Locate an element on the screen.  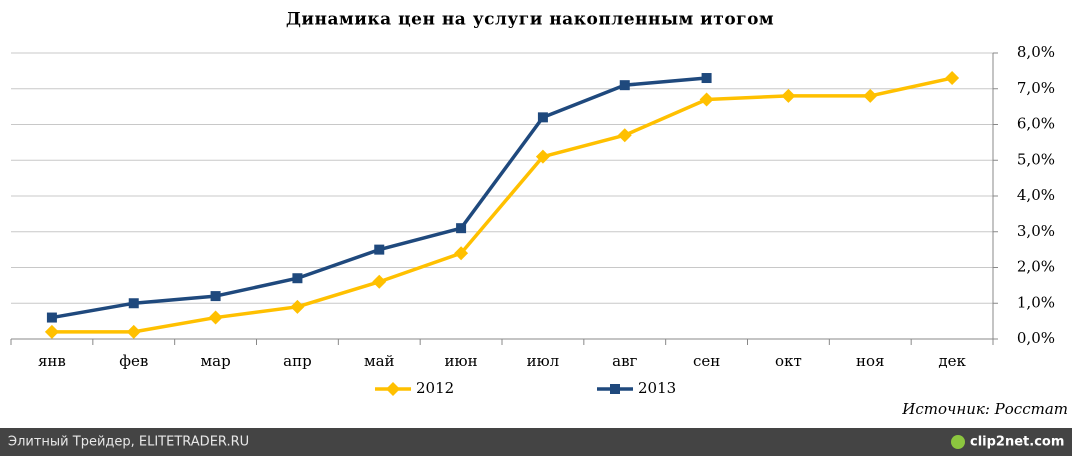
y-tick-label: 4,0% is located at coordinates (1036, 195).